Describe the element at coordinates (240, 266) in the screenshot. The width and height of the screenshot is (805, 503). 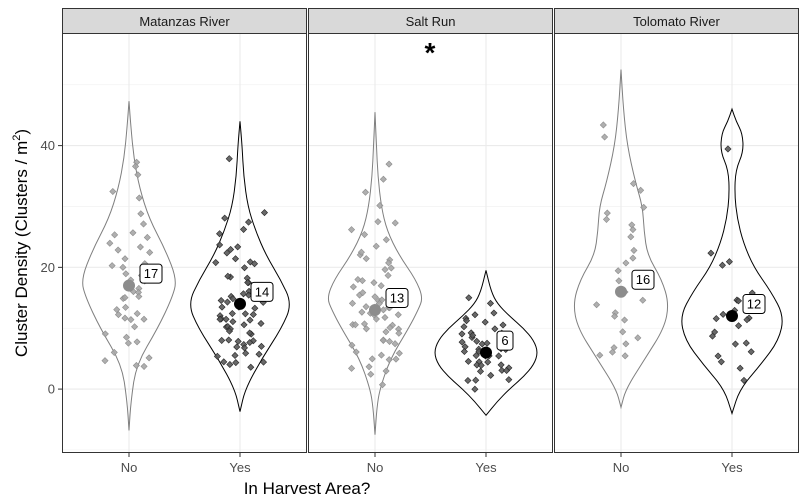
I see `violin-outline` at that location.